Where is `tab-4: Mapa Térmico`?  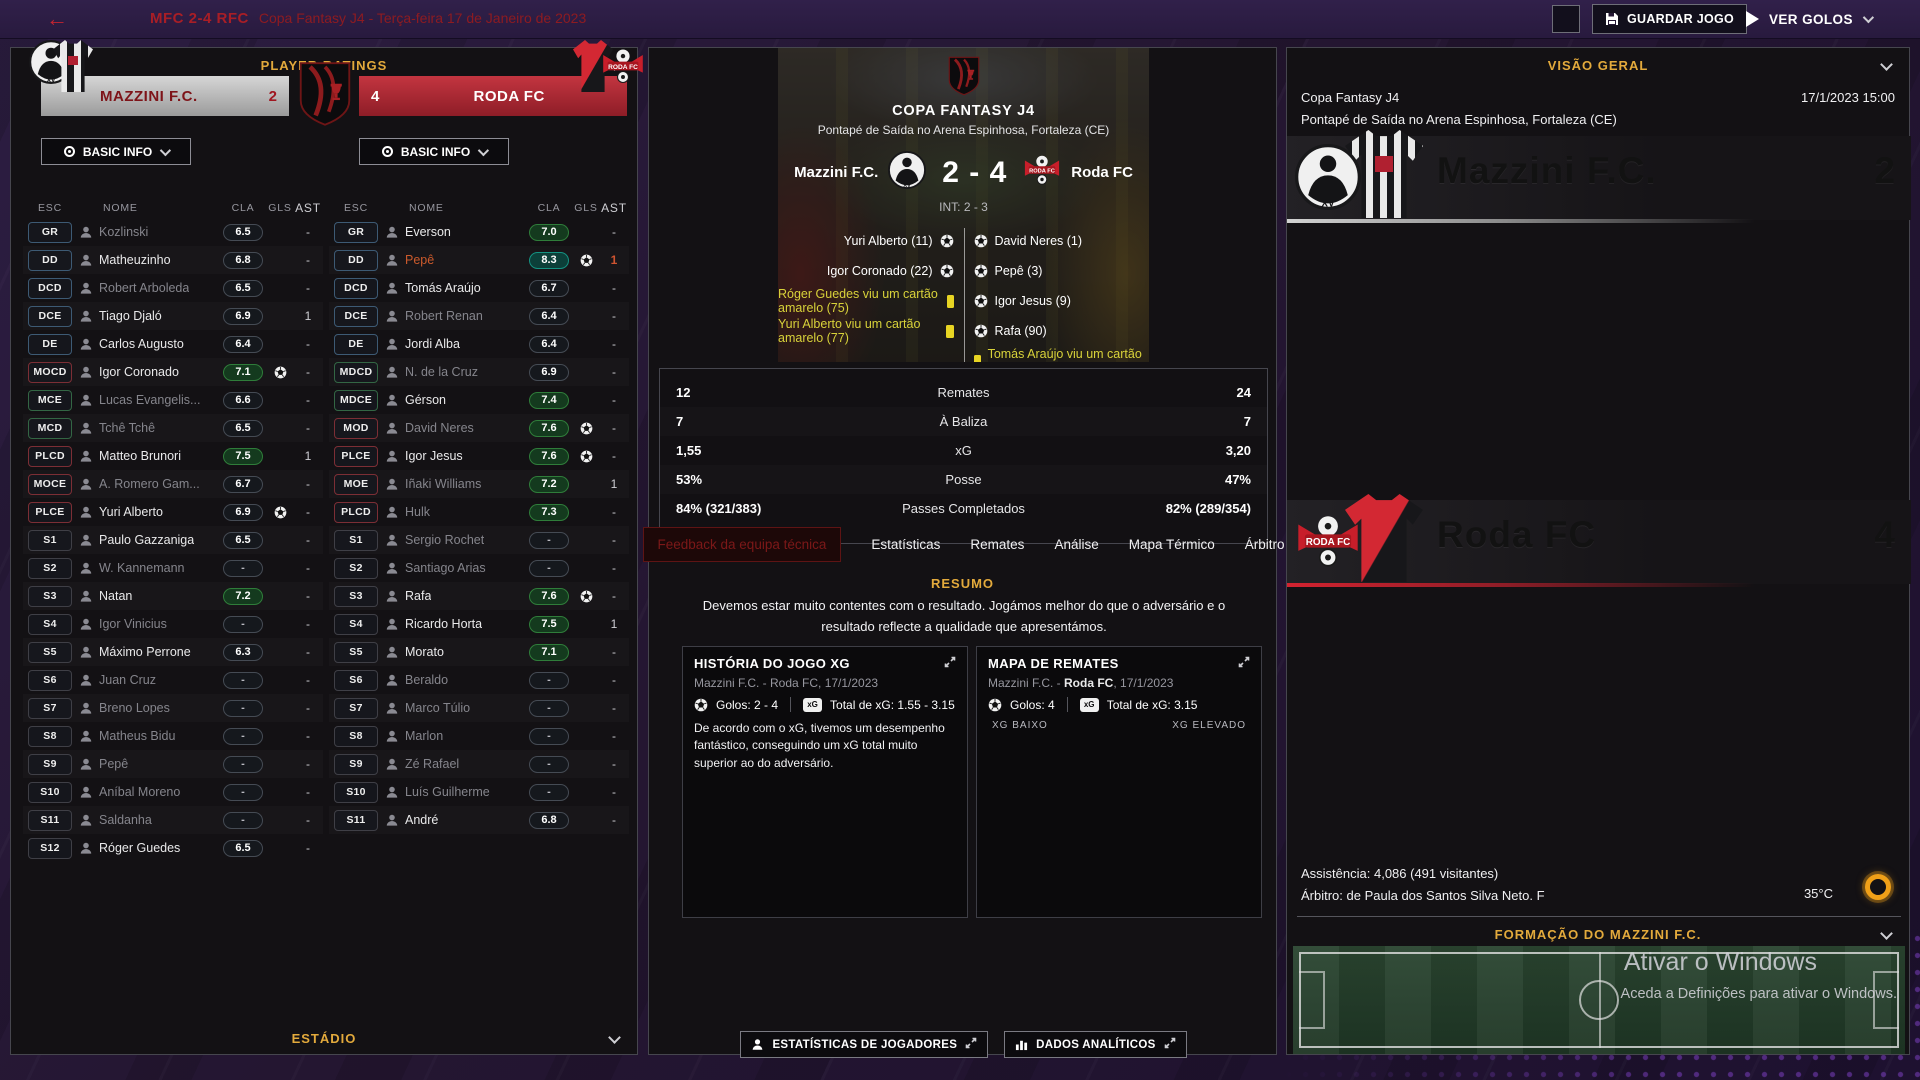 tab-4: Mapa Térmico is located at coordinates (1171, 544).